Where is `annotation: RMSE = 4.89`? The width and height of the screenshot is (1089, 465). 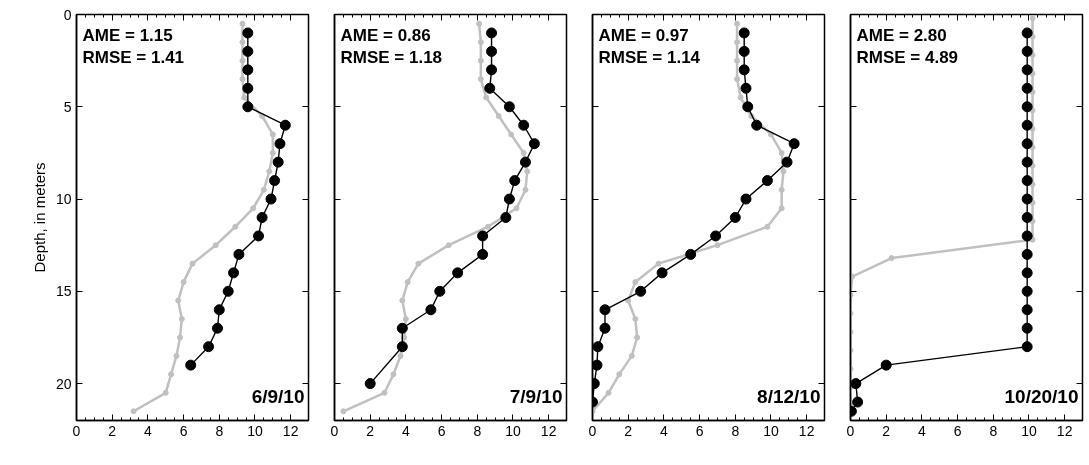 annotation: RMSE = 4.89 is located at coordinates (907, 57).